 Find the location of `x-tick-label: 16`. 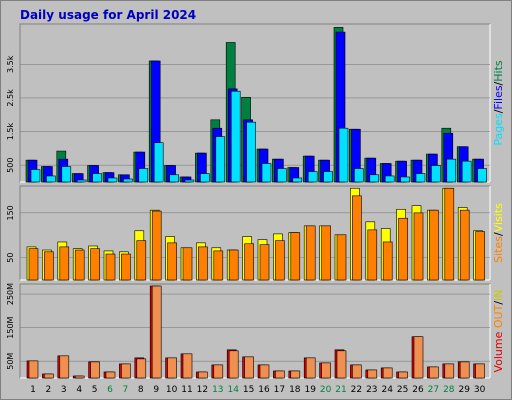

x-tick-label: 16 is located at coordinates (264, 390).